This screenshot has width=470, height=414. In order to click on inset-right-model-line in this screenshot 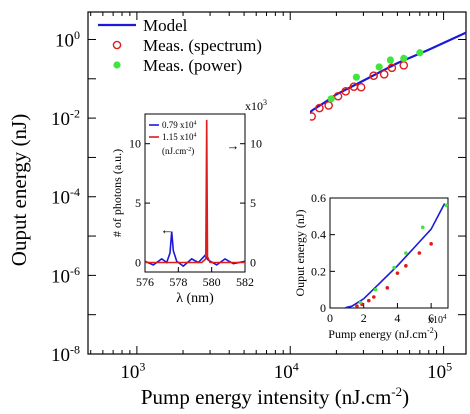, I will do `click(395, 256)`.